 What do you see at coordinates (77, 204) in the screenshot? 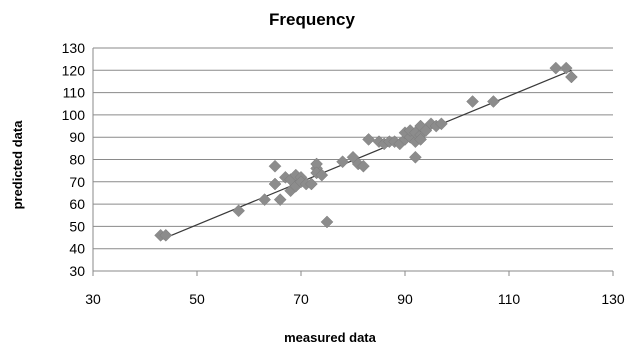
I see `y-tick-label-60: 60` at bounding box center [77, 204].